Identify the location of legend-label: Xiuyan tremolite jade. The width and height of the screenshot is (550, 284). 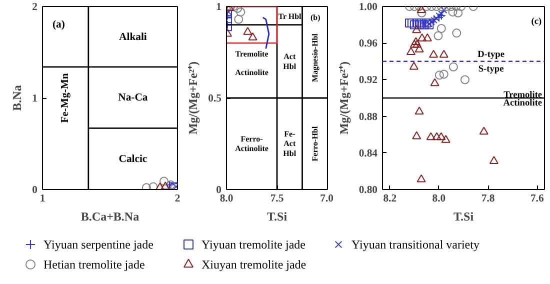
(254, 265).